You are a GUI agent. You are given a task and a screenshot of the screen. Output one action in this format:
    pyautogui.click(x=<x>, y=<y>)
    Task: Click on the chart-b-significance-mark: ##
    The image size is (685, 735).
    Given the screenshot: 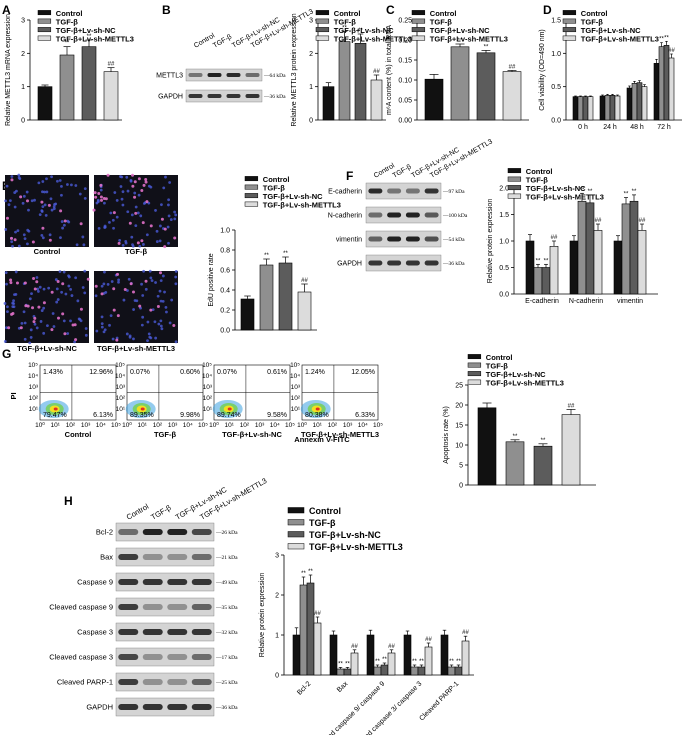 What is the action you would take?
    pyautogui.click(x=376, y=72)
    